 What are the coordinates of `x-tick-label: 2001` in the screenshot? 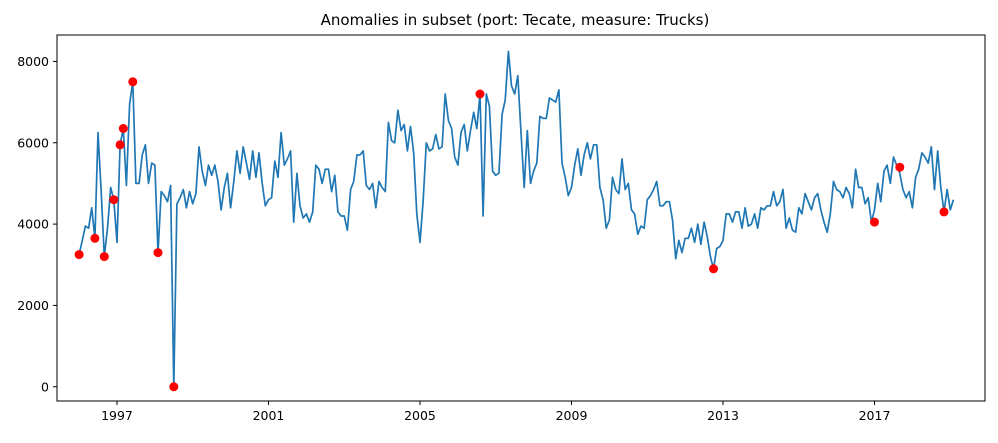 It's located at (269, 415).